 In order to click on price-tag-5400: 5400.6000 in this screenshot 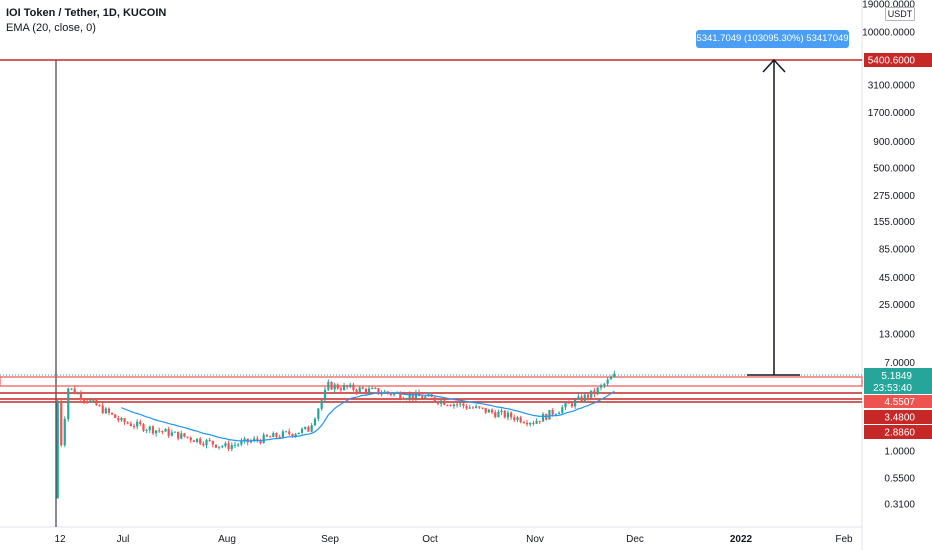, I will do `click(892, 61)`.